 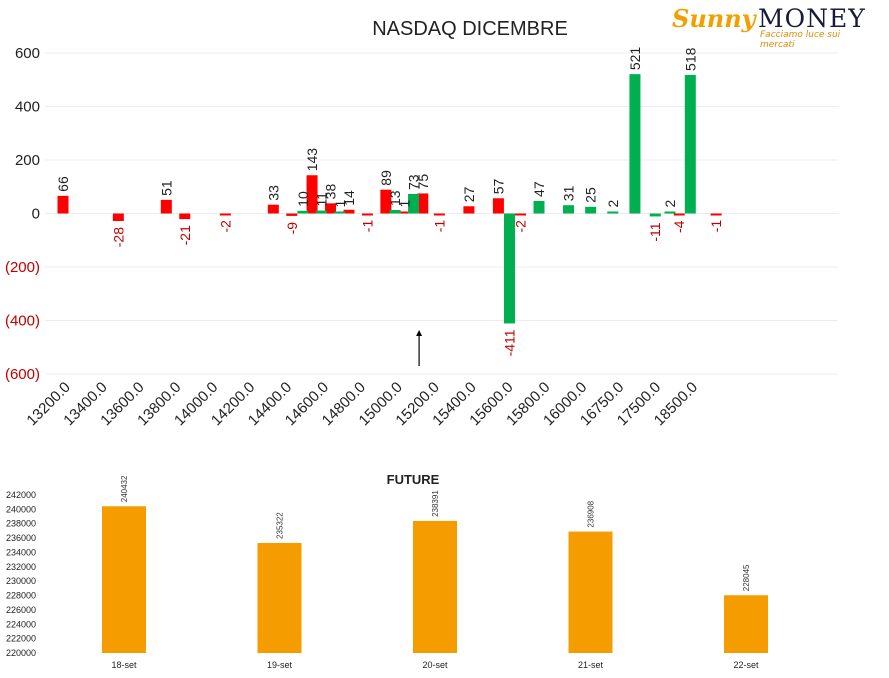 I want to click on data-label: 38, so click(x=331, y=192).